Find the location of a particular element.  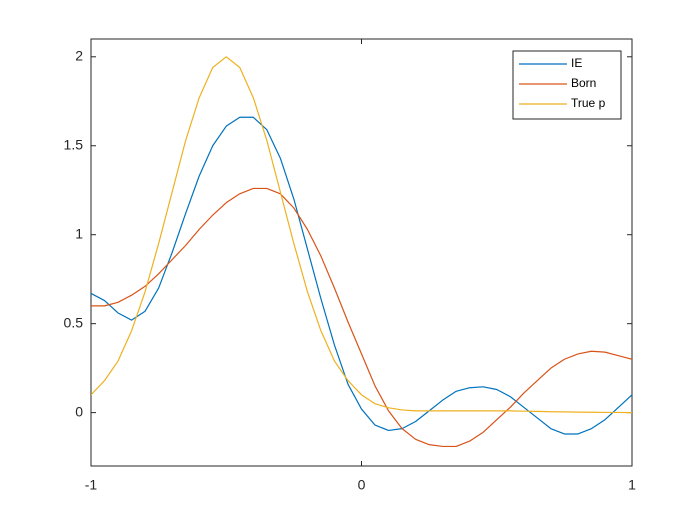

y-tick-label: 0.5 is located at coordinates (74, 322).